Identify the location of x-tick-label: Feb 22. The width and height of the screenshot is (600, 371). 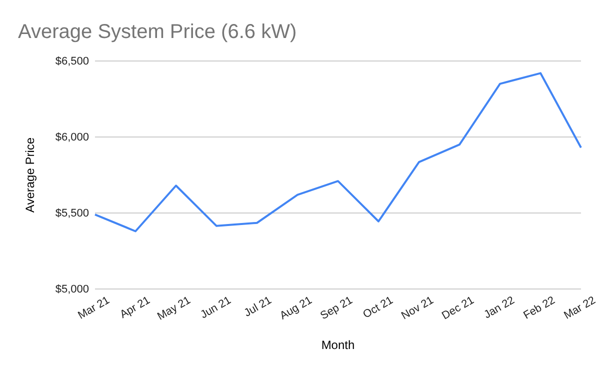
(540, 308).